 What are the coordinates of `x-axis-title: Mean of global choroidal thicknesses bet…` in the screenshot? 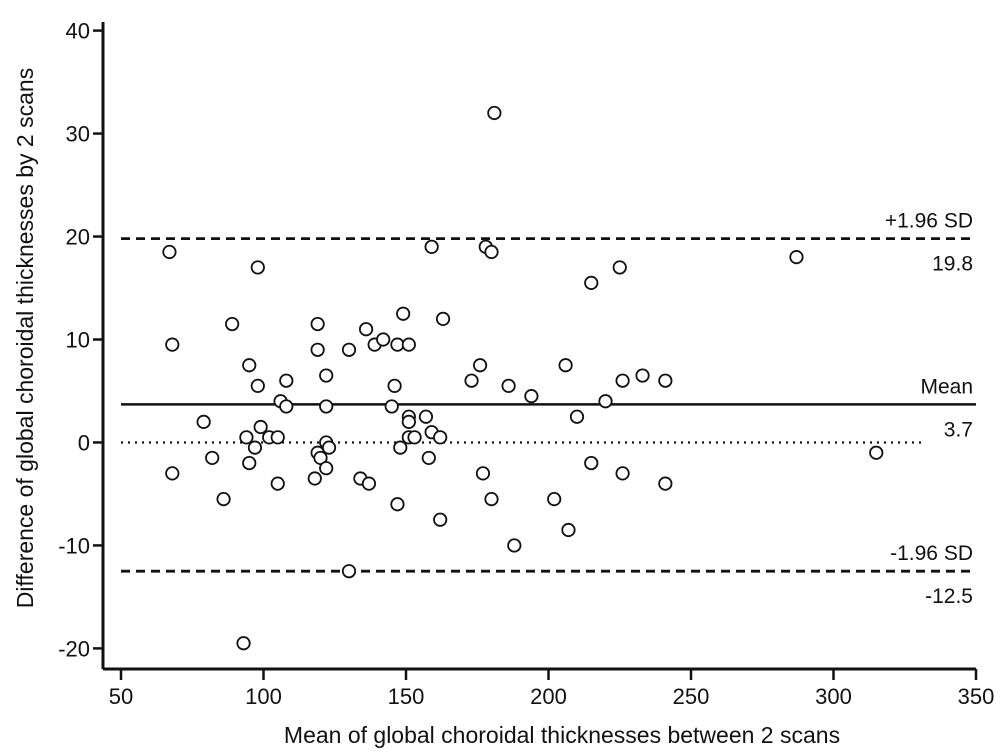 It's located at (562, 735).